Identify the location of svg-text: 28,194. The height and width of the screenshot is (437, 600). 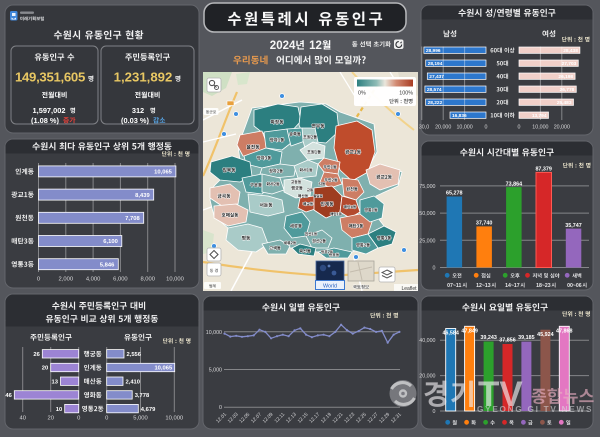
(435, 64).